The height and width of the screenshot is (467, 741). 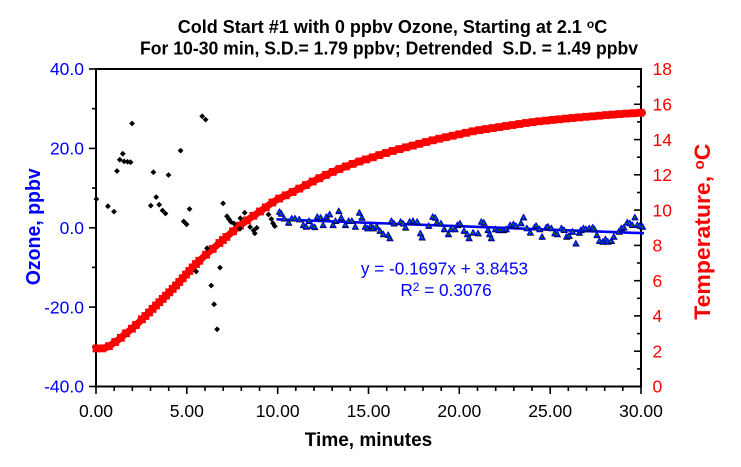 What do you see at coordinates (96, 411) in the screenshot?
I see `svg-text: 0.00` at bounding box center [96, 411].